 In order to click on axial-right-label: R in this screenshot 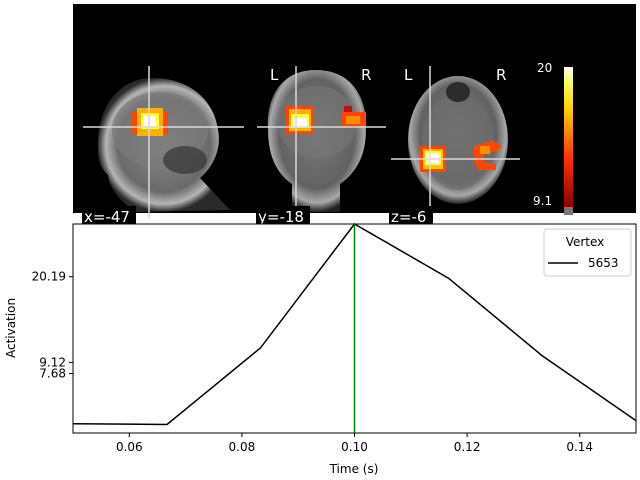, I will do `click(501, 75)`.